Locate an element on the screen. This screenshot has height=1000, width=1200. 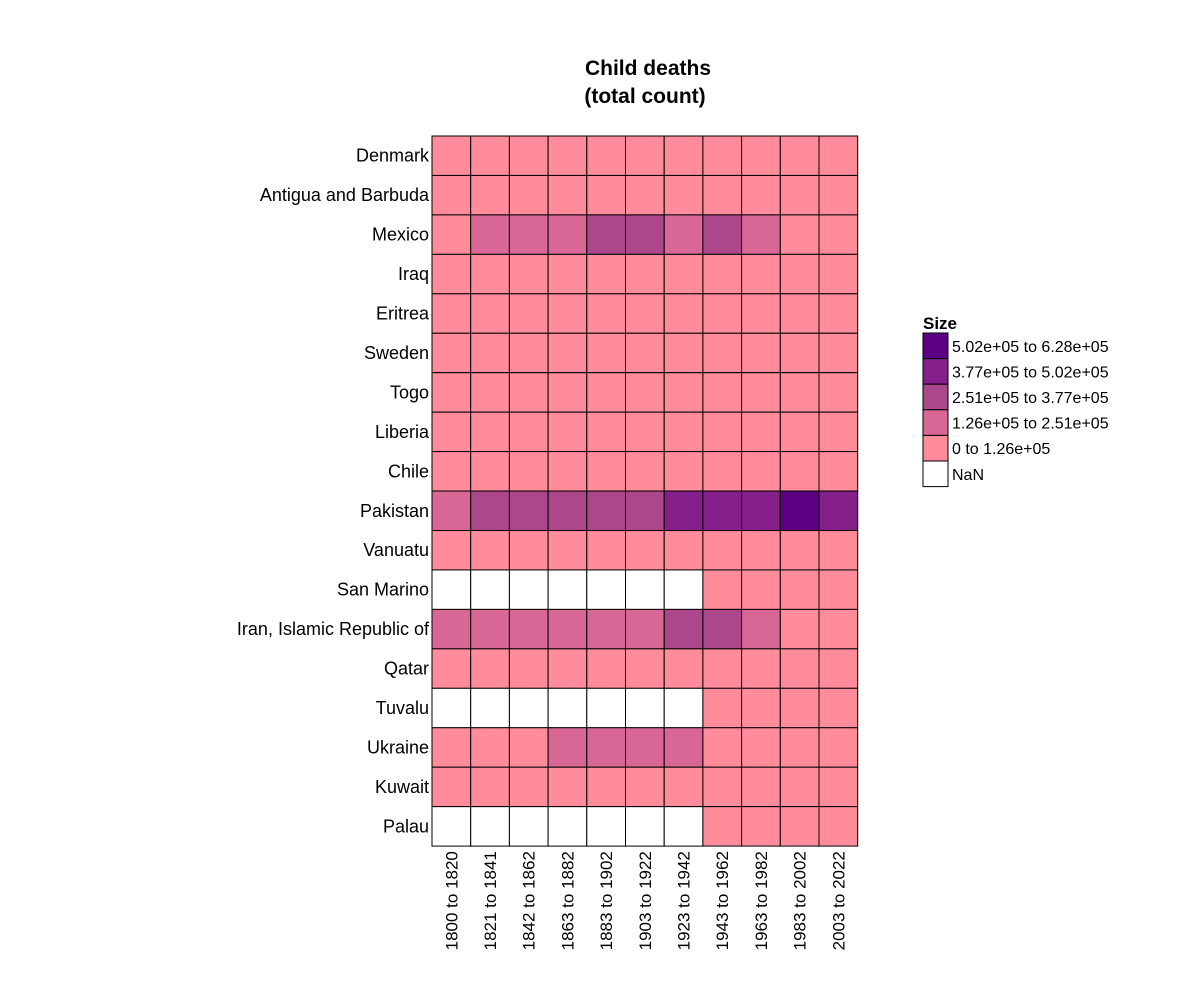
row-label: Chile is located at coordinates (408, 471).